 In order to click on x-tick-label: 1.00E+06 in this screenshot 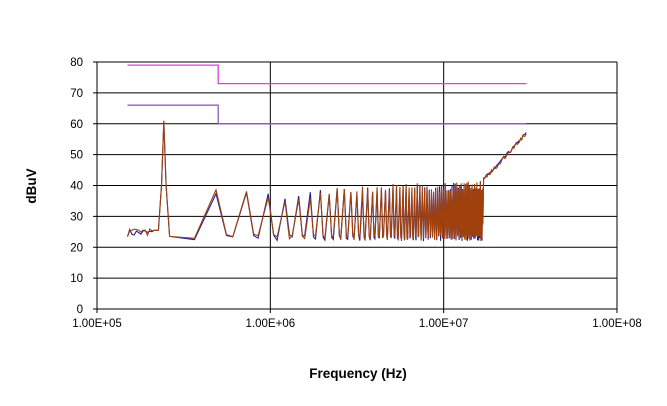, I will do `click(271, 324)`.